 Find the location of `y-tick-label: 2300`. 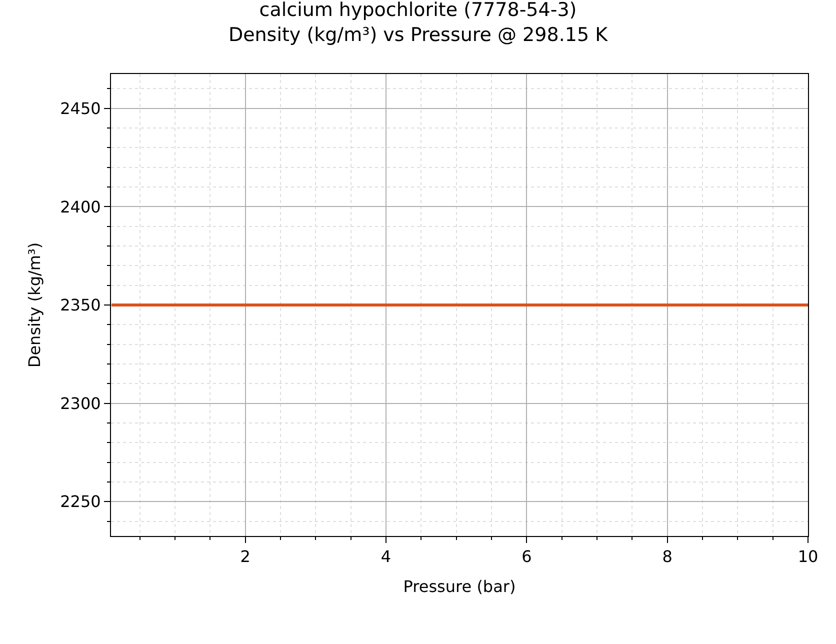

y-tick-label: 2300 is located at coordinates (80, 403).